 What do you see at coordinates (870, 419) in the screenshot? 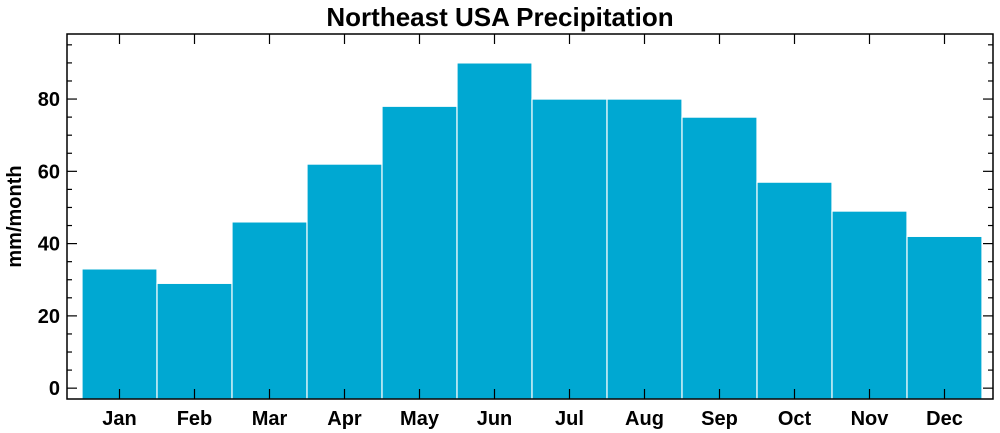
I see `x-tick-label-nov: Nov` at bounding box center [870, 419].